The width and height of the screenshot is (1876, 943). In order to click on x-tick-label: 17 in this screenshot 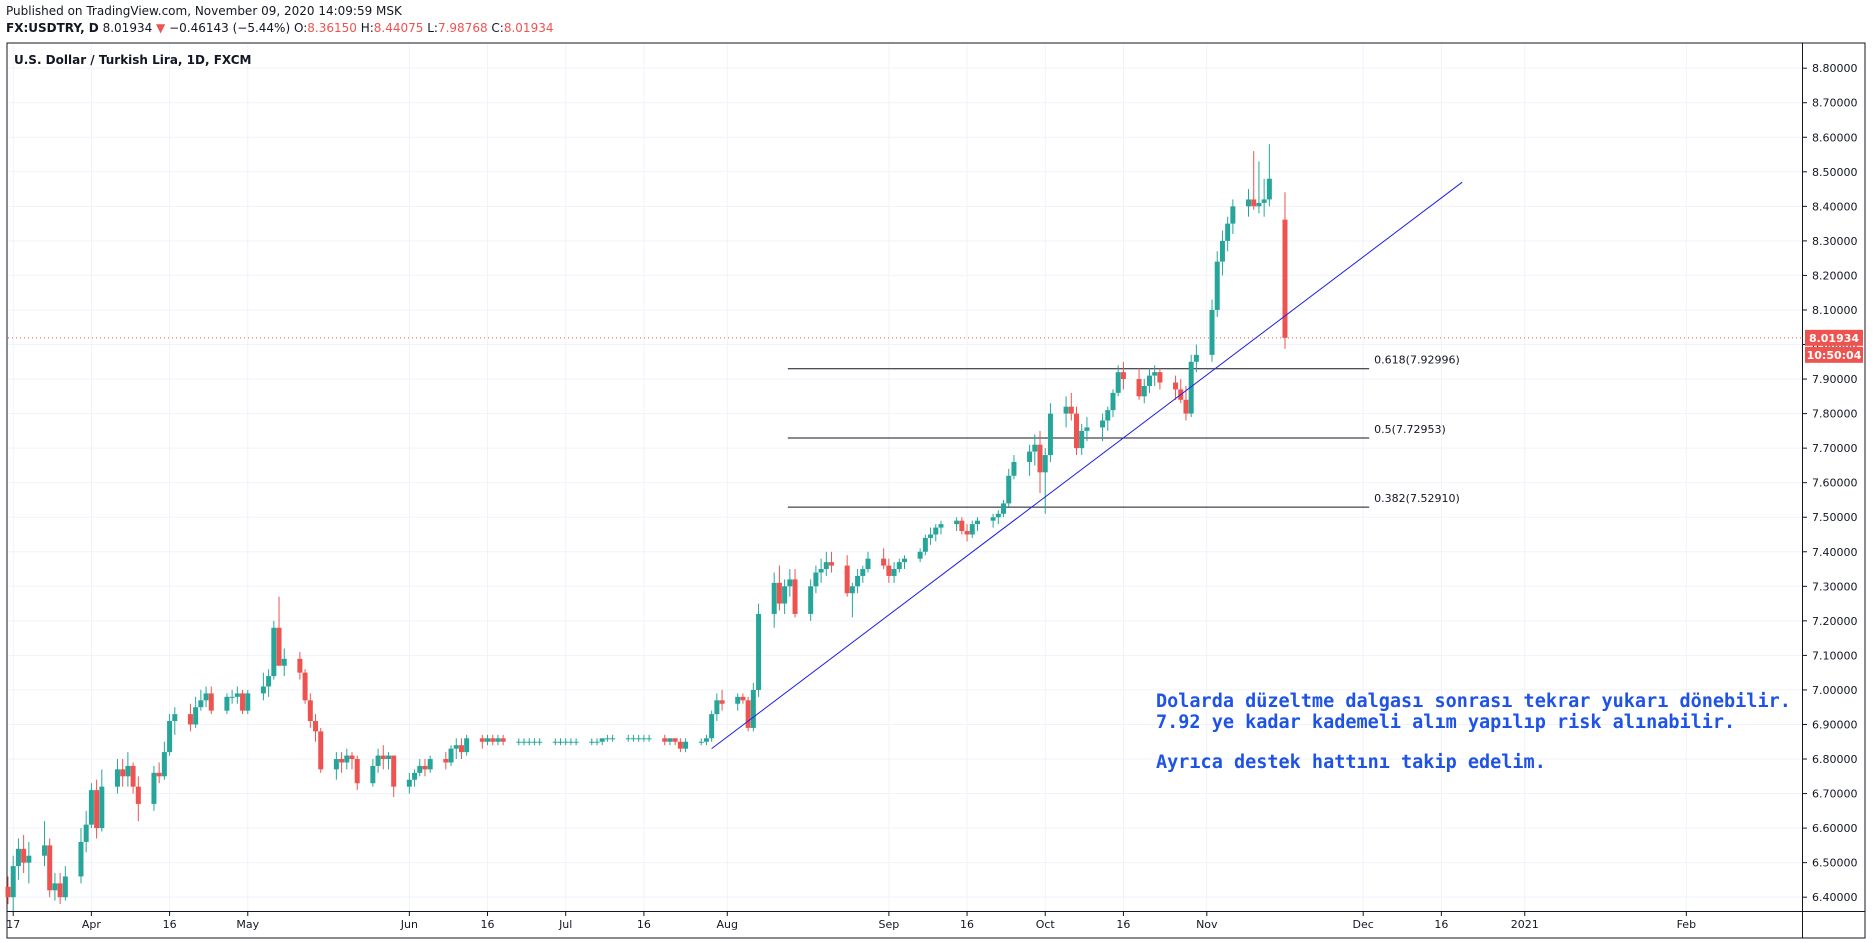, I will do `click(13, 924)`.